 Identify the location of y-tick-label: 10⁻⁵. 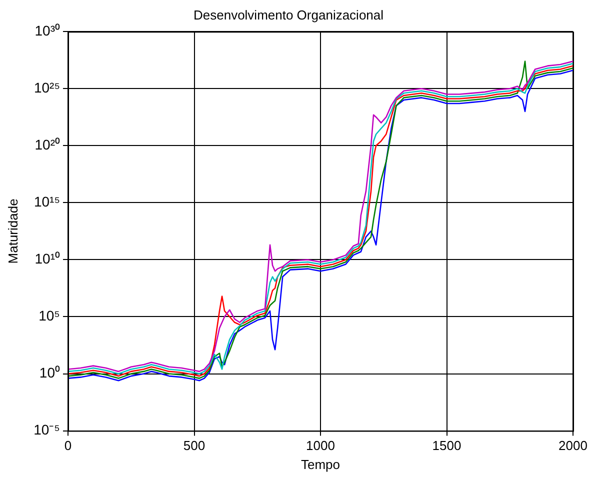
(47, 430).